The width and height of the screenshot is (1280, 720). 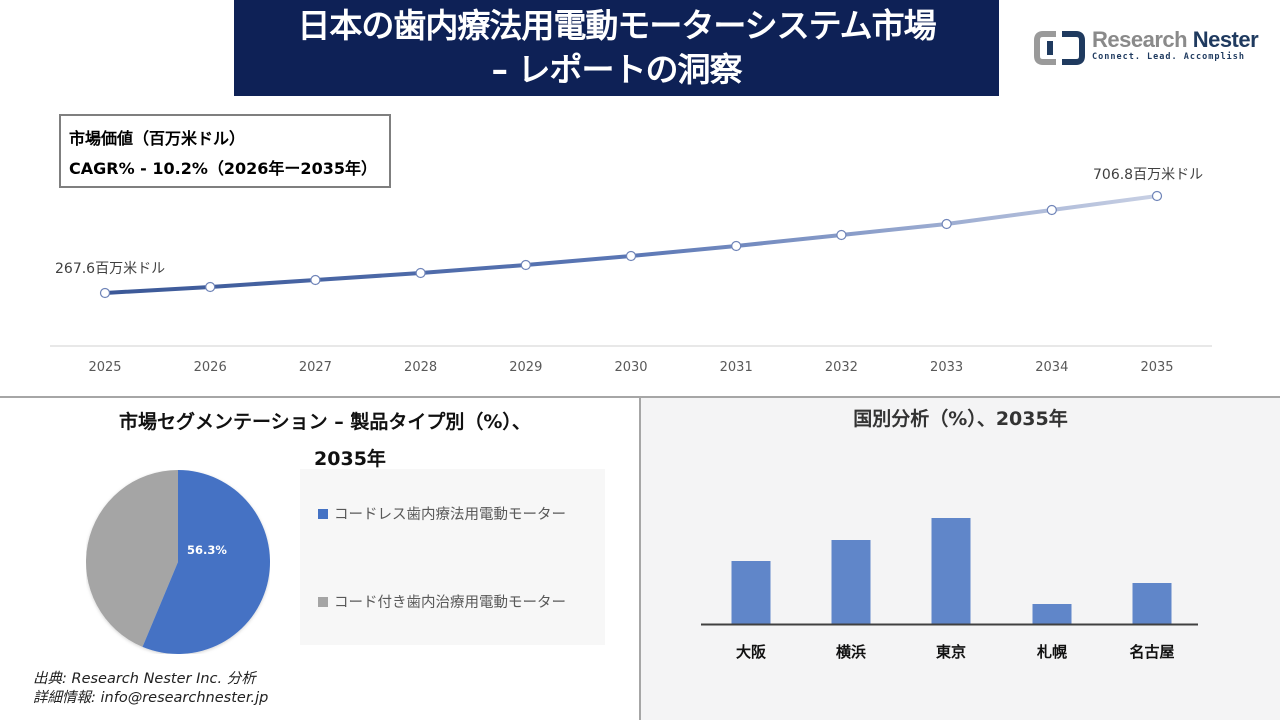 What do you see at coordinates (350, 459) in the screenshot?
I see `segmentation-title-line2: 2035年` at bounding box center [350, 459].